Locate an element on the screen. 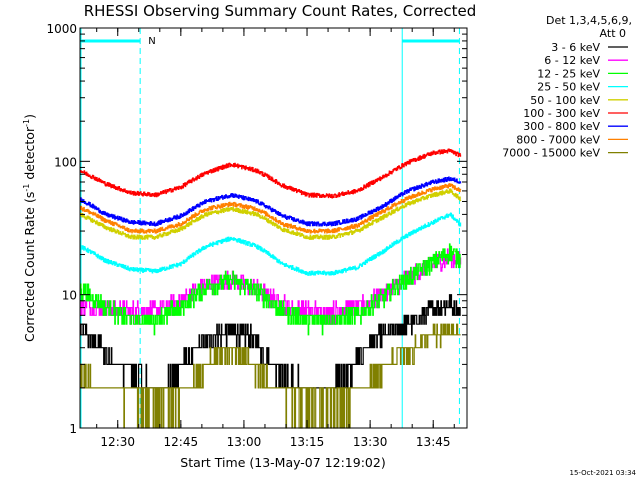 Image resolution: width=640 pixels, height=480 pixels. legend-label-3: 25 - 50 keV is located at coordinates (568, 87).